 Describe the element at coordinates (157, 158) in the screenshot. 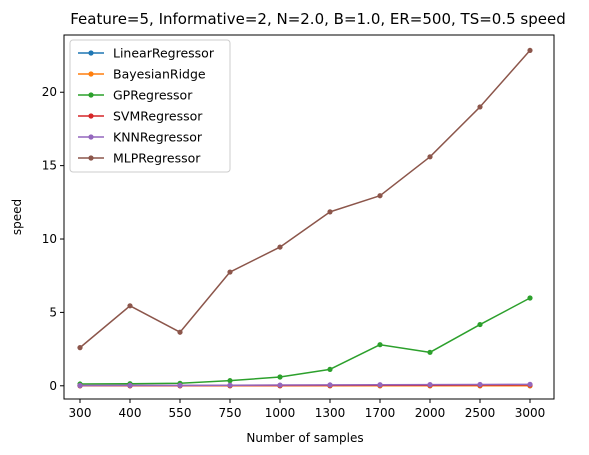

I see `legend-label: MLPRegressor` at that location.